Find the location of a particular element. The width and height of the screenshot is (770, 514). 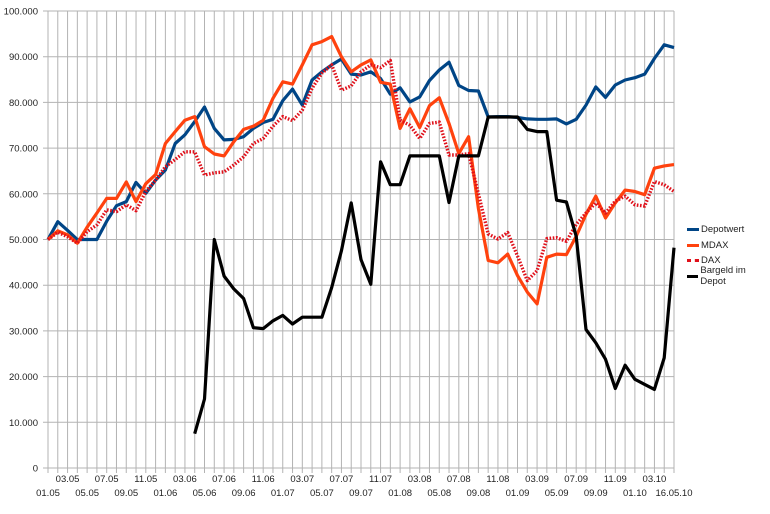

x-tick-label: 11.05 is located at coordinates (145, 479).